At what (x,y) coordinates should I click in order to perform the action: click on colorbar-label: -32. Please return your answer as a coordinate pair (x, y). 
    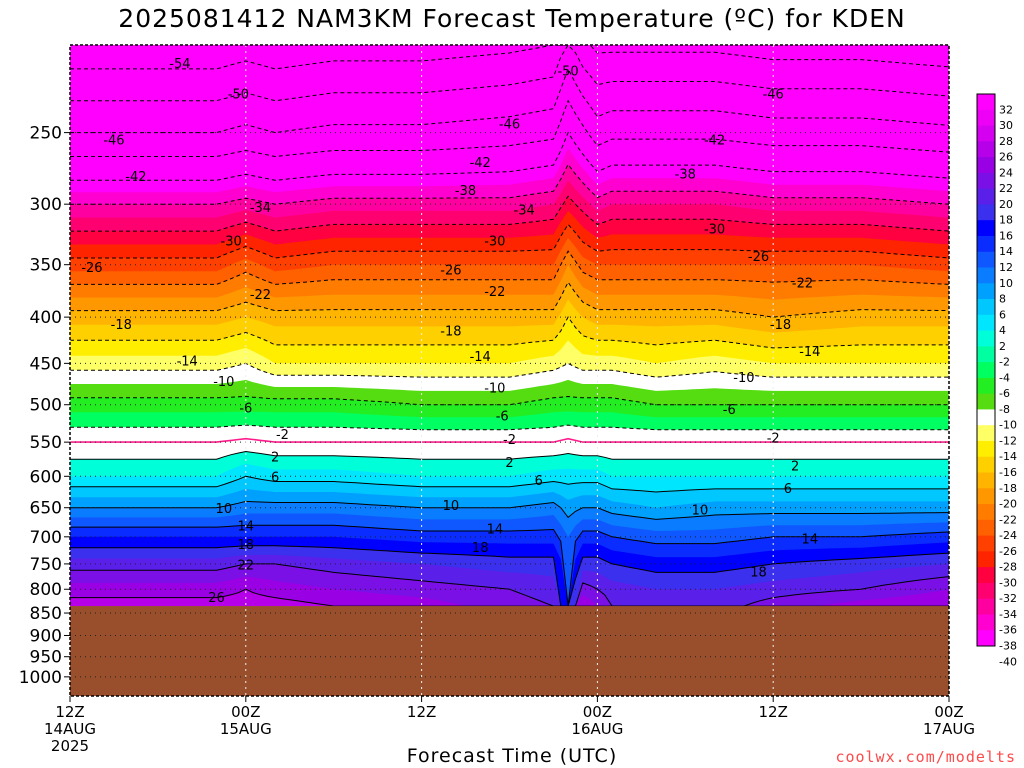
    Looking at the image, I should click on (1008, 598).